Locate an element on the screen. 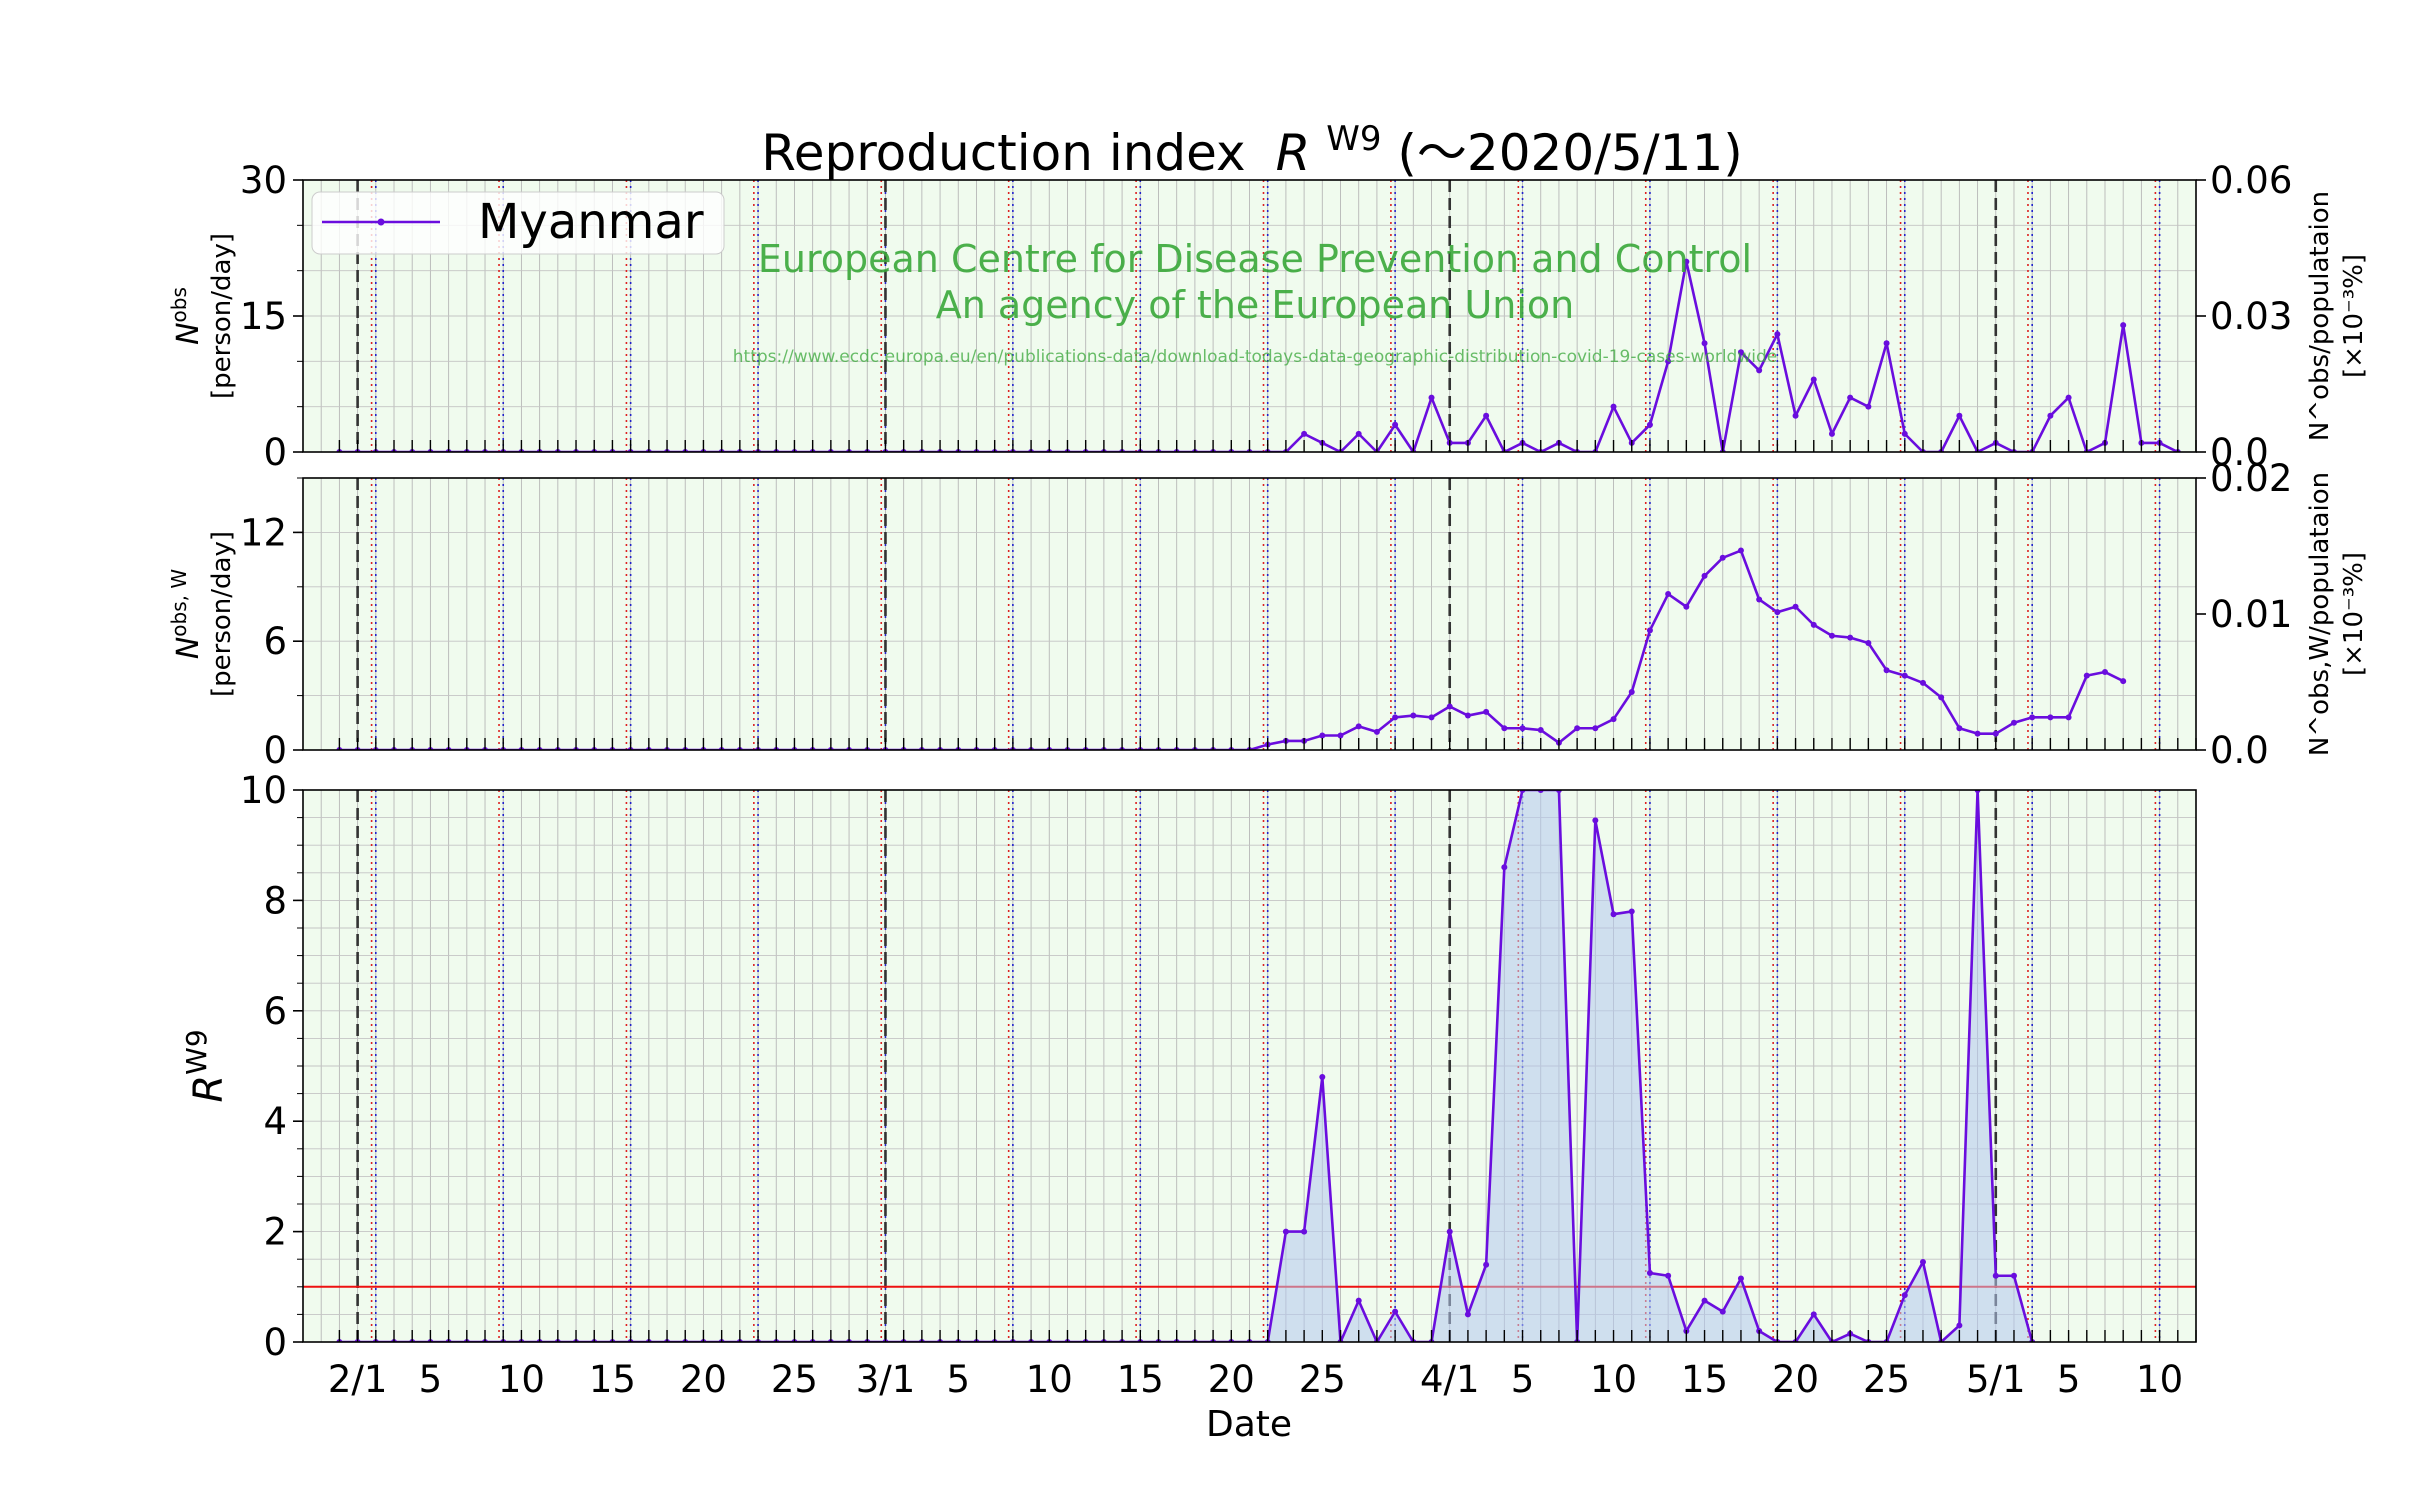 The height and width of the screenshot is (1500, 2427). y-axis-label-panel3: RW9 is located at coordinates (206, 1065).